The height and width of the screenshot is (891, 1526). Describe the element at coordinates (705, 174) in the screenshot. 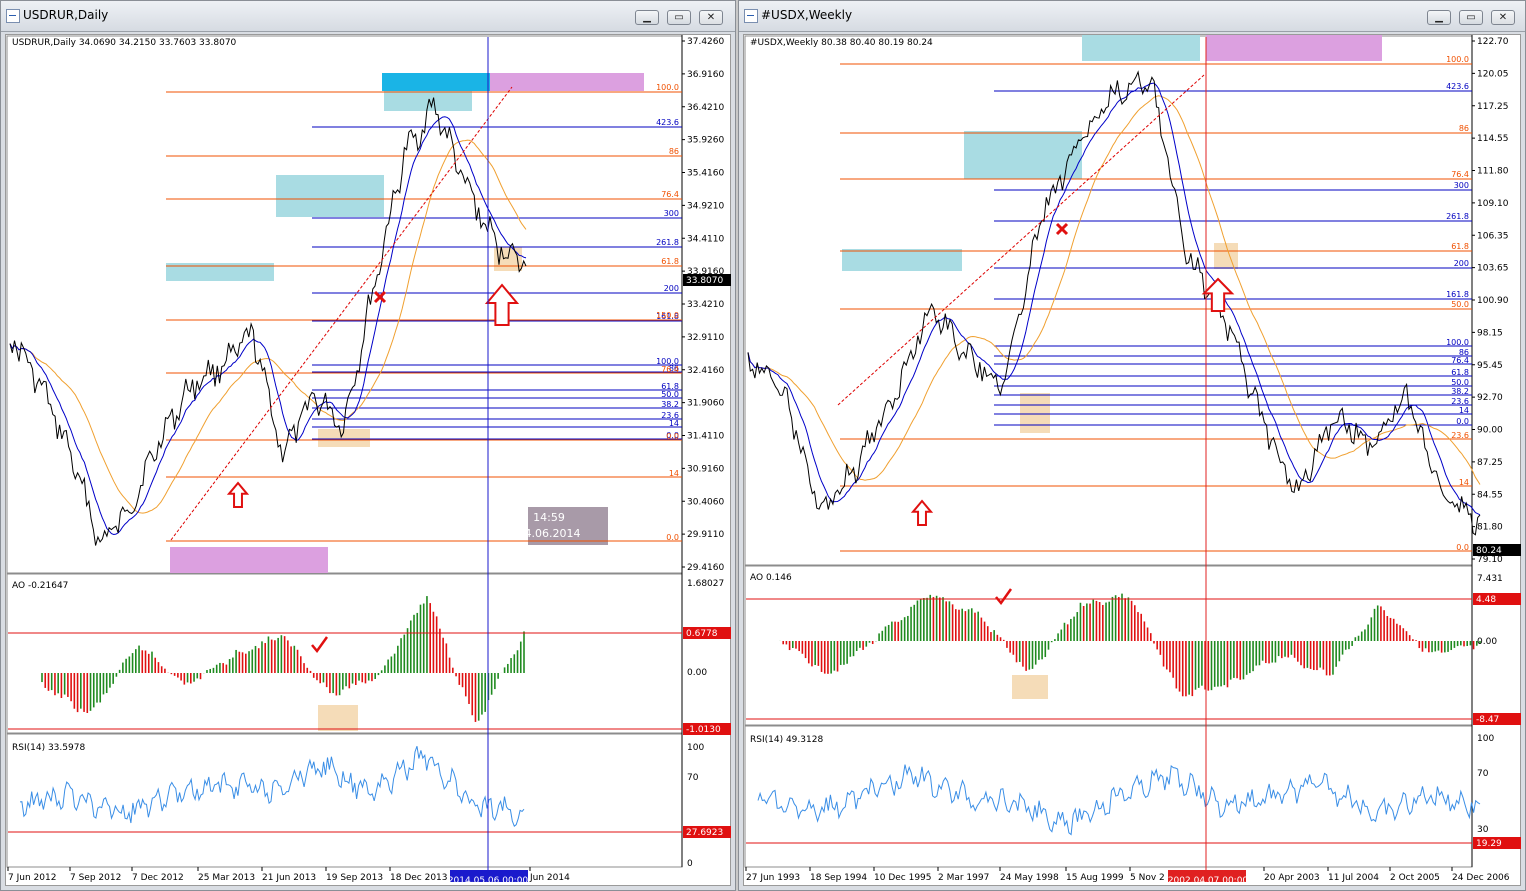

I see `price-axis-label: 35.4160` at that location.